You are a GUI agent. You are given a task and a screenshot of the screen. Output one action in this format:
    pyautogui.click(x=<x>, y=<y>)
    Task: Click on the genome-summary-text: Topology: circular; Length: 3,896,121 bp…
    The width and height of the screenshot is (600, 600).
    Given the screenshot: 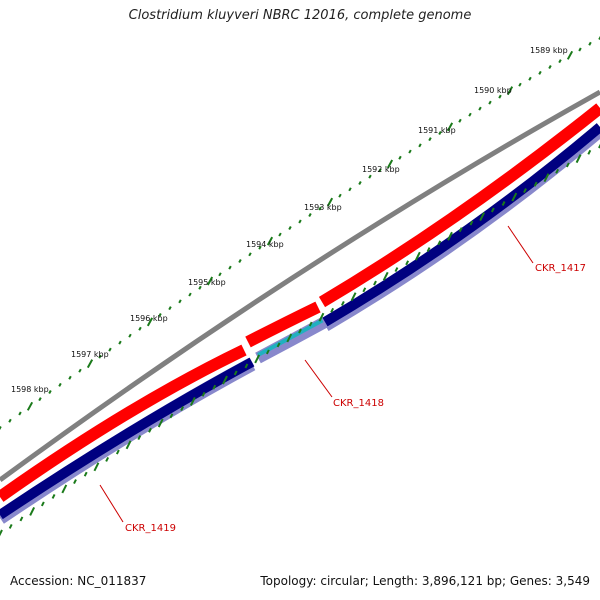 What is the action you would take?
    pyautogui.click(x=425, y=581)
    